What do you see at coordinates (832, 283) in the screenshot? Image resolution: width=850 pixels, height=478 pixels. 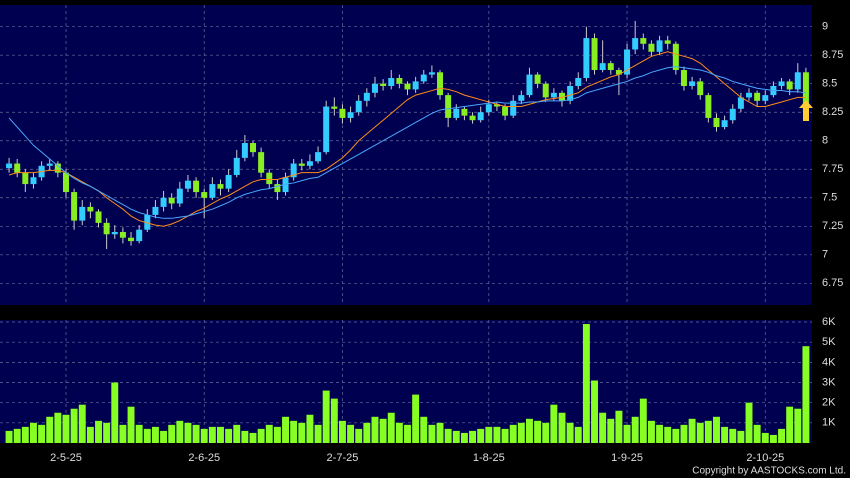 I see `y-tick-label: 6.75` at bounding box center [832, 283].